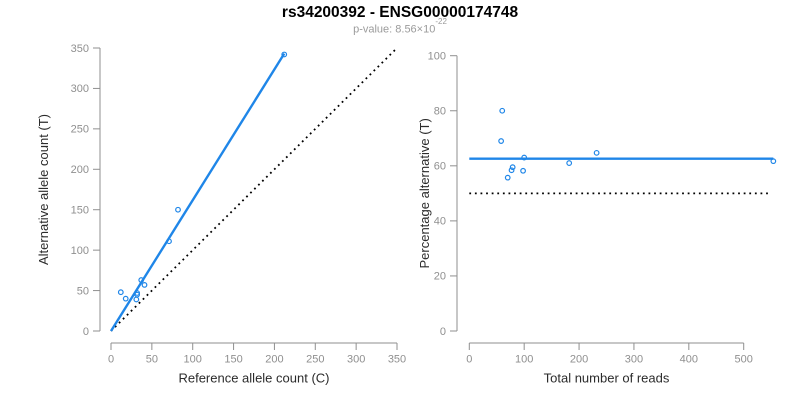 This screenshot has height=400, width=800. I want to click on y-tick-label: 40, so click(440, 222).